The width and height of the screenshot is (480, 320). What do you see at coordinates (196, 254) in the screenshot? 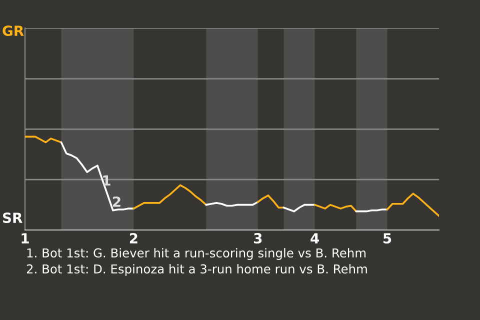
I see `text: 1. Bot 1st: G. Biever hit a run-scoring single vs B. Rehm` at bounding box center [196, 254].